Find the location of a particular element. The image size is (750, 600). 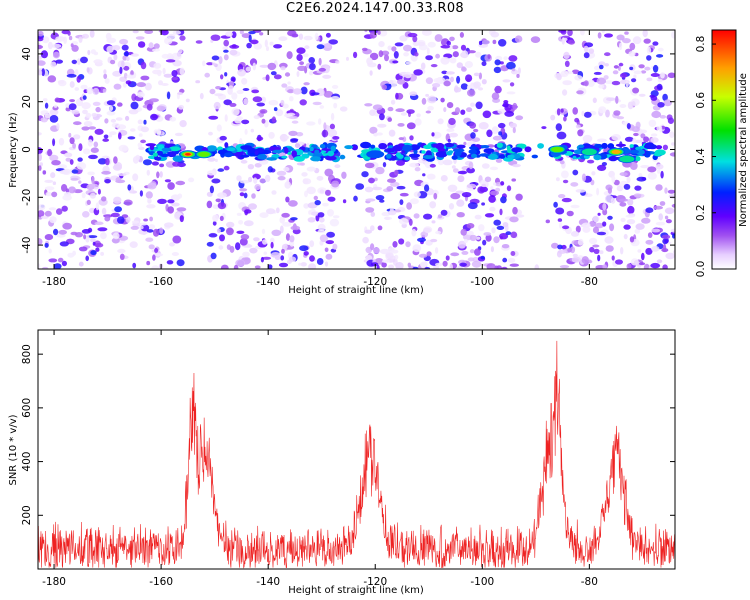

colorbar-tick-label: 0.2 is located at coordinates (701, 212).